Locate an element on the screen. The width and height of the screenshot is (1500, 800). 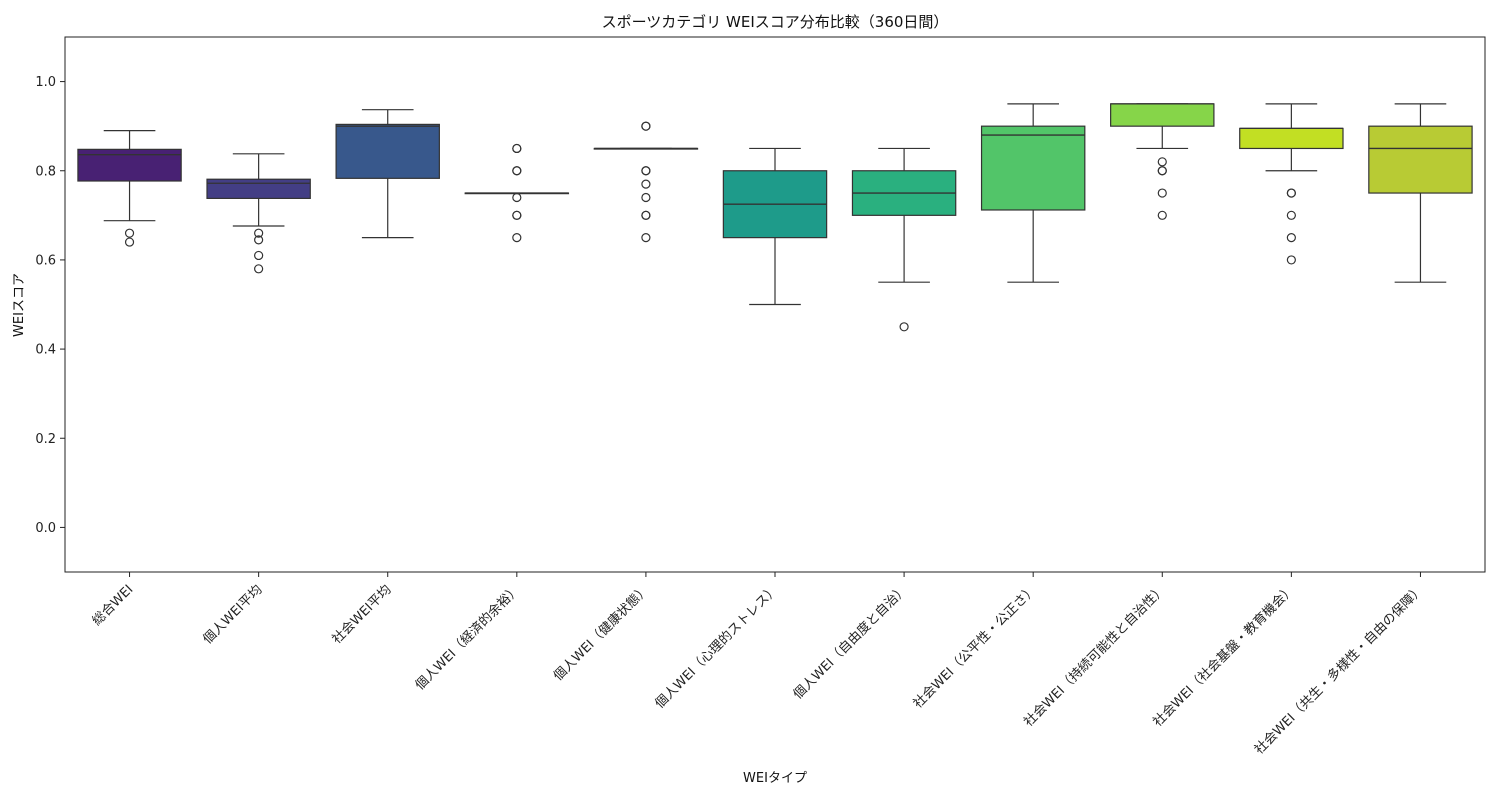
y-tick-label: 0.4 is located at coordinates (45, 350).